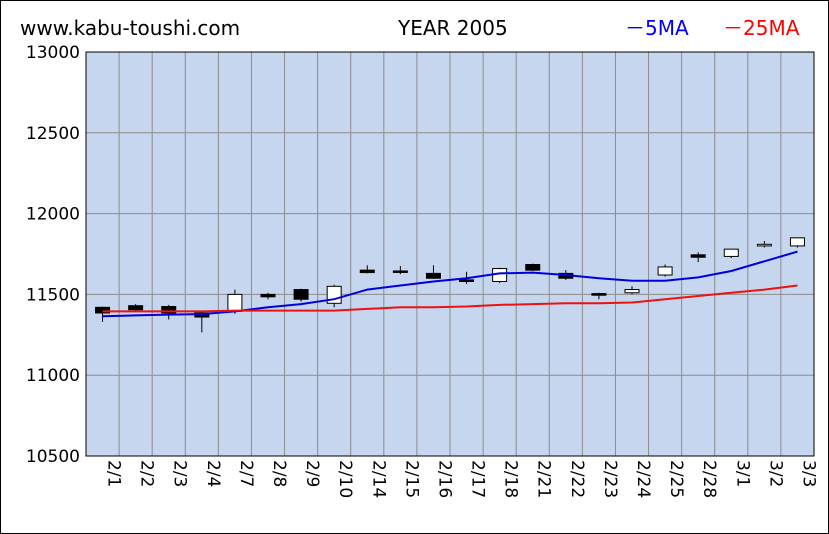  Describe the element at coordinates (808, 473) in the screenshot. I see `x-tick-label: 3/3` at that location.